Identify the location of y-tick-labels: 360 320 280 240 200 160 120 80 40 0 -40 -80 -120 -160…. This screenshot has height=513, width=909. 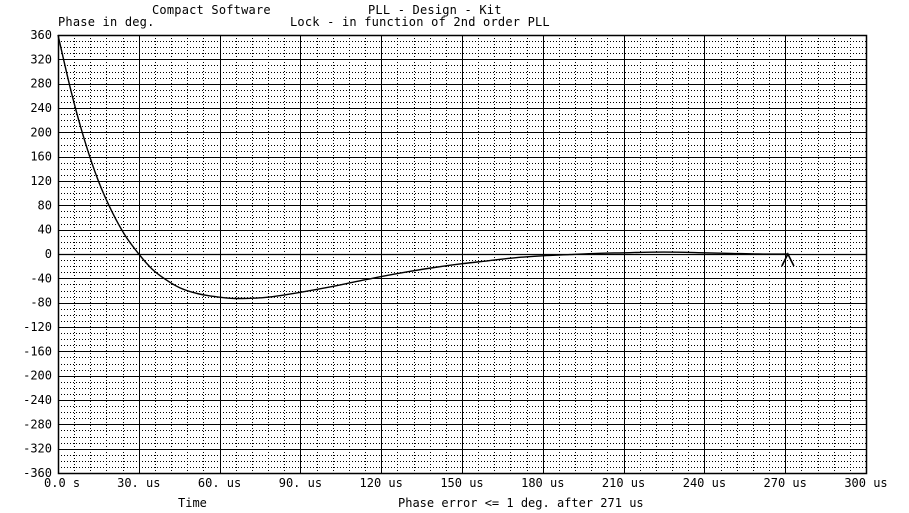
(37, 254).